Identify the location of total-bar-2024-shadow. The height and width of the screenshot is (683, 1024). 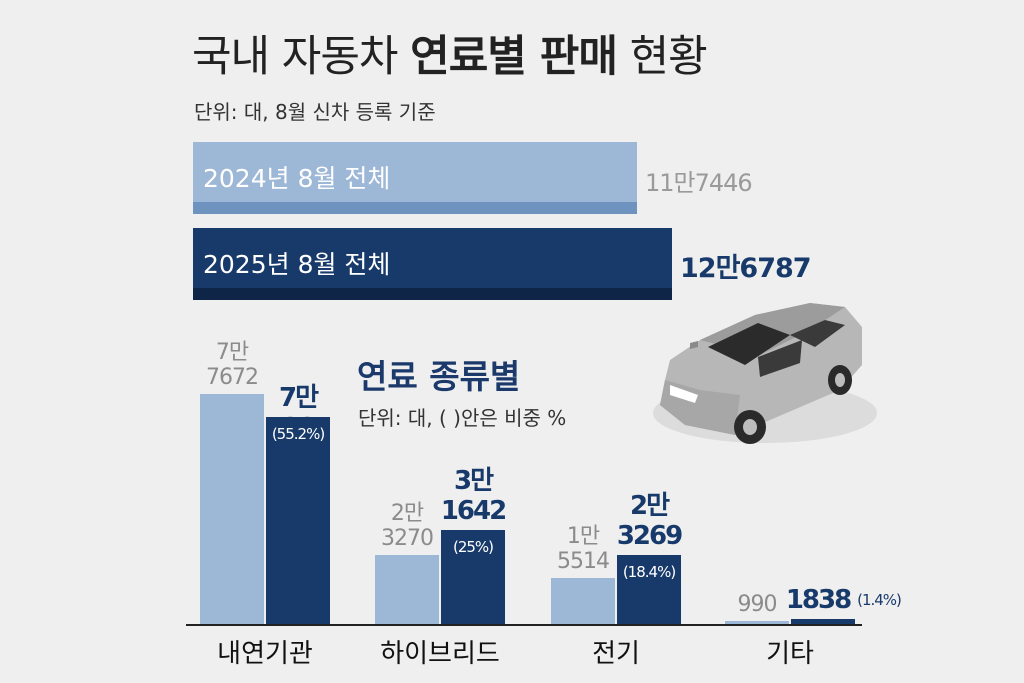
(415, 208).